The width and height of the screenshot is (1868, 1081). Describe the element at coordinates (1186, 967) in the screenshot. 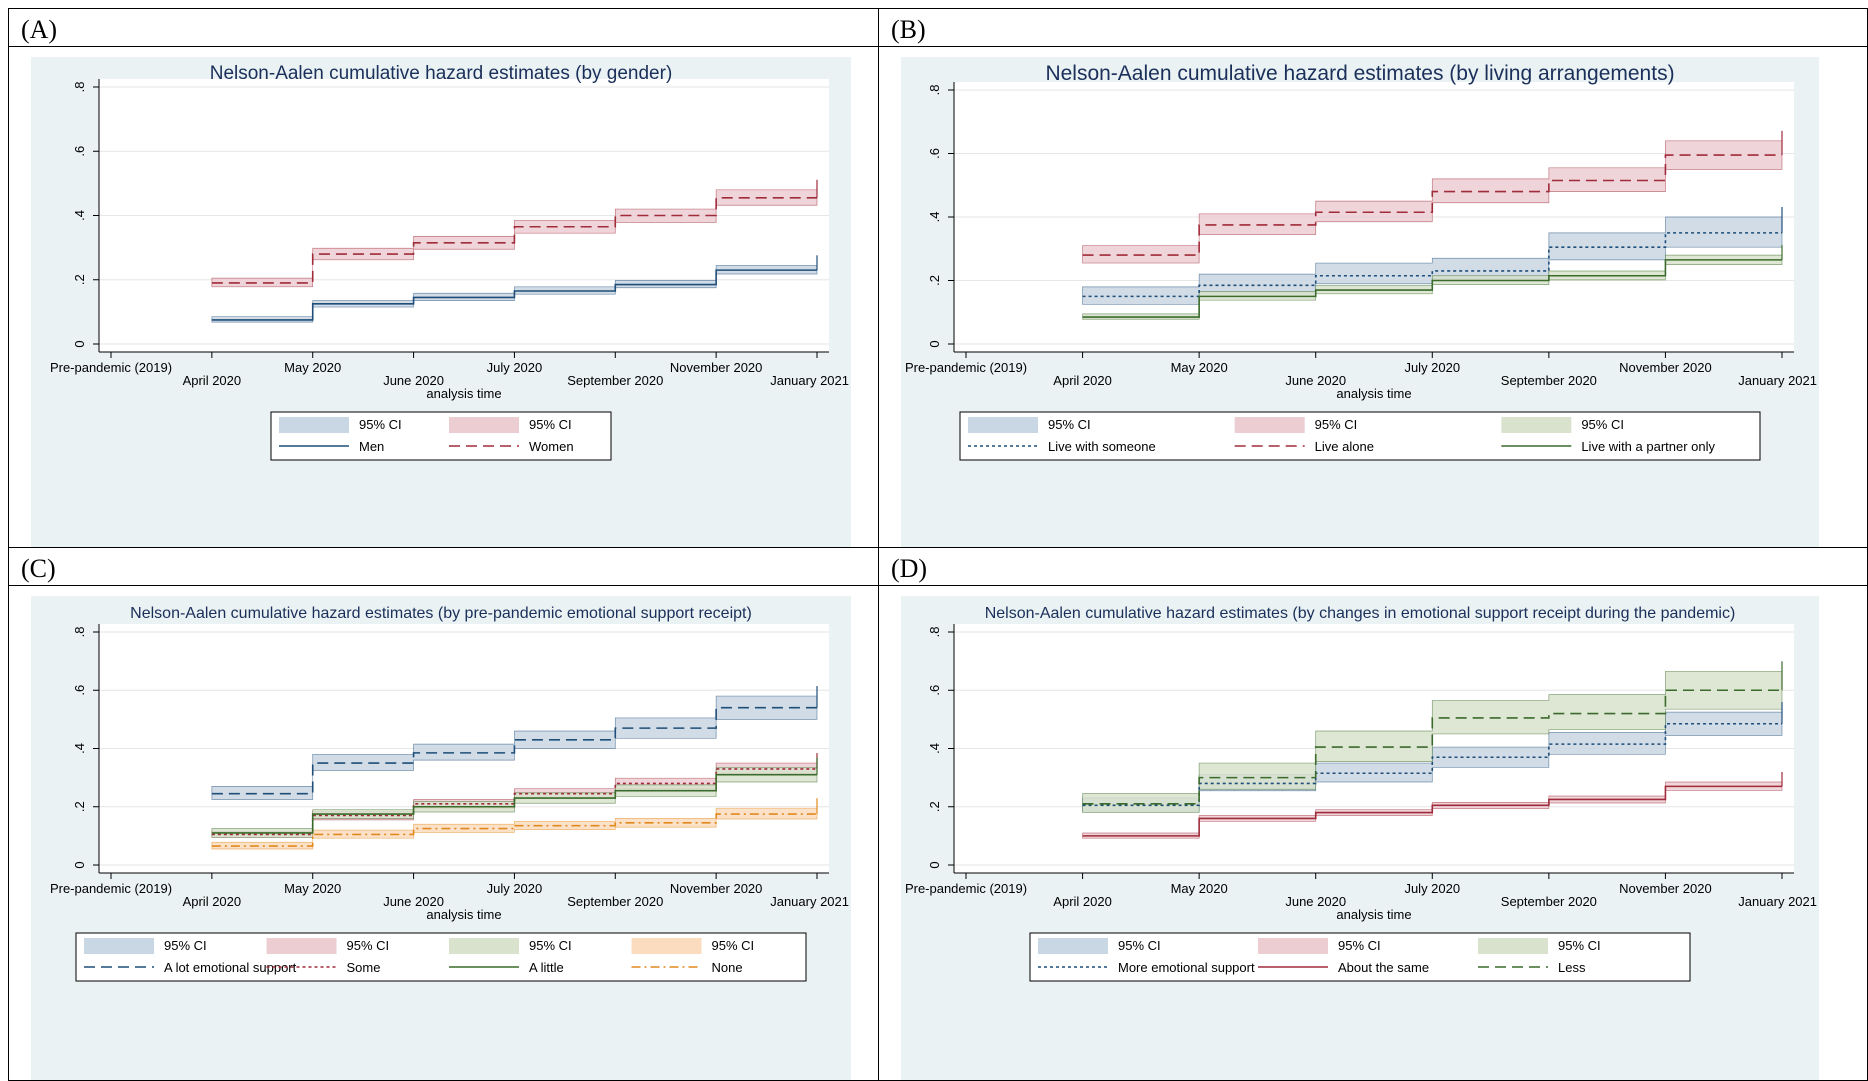

I see `legend-label: More emotional support` at that location.